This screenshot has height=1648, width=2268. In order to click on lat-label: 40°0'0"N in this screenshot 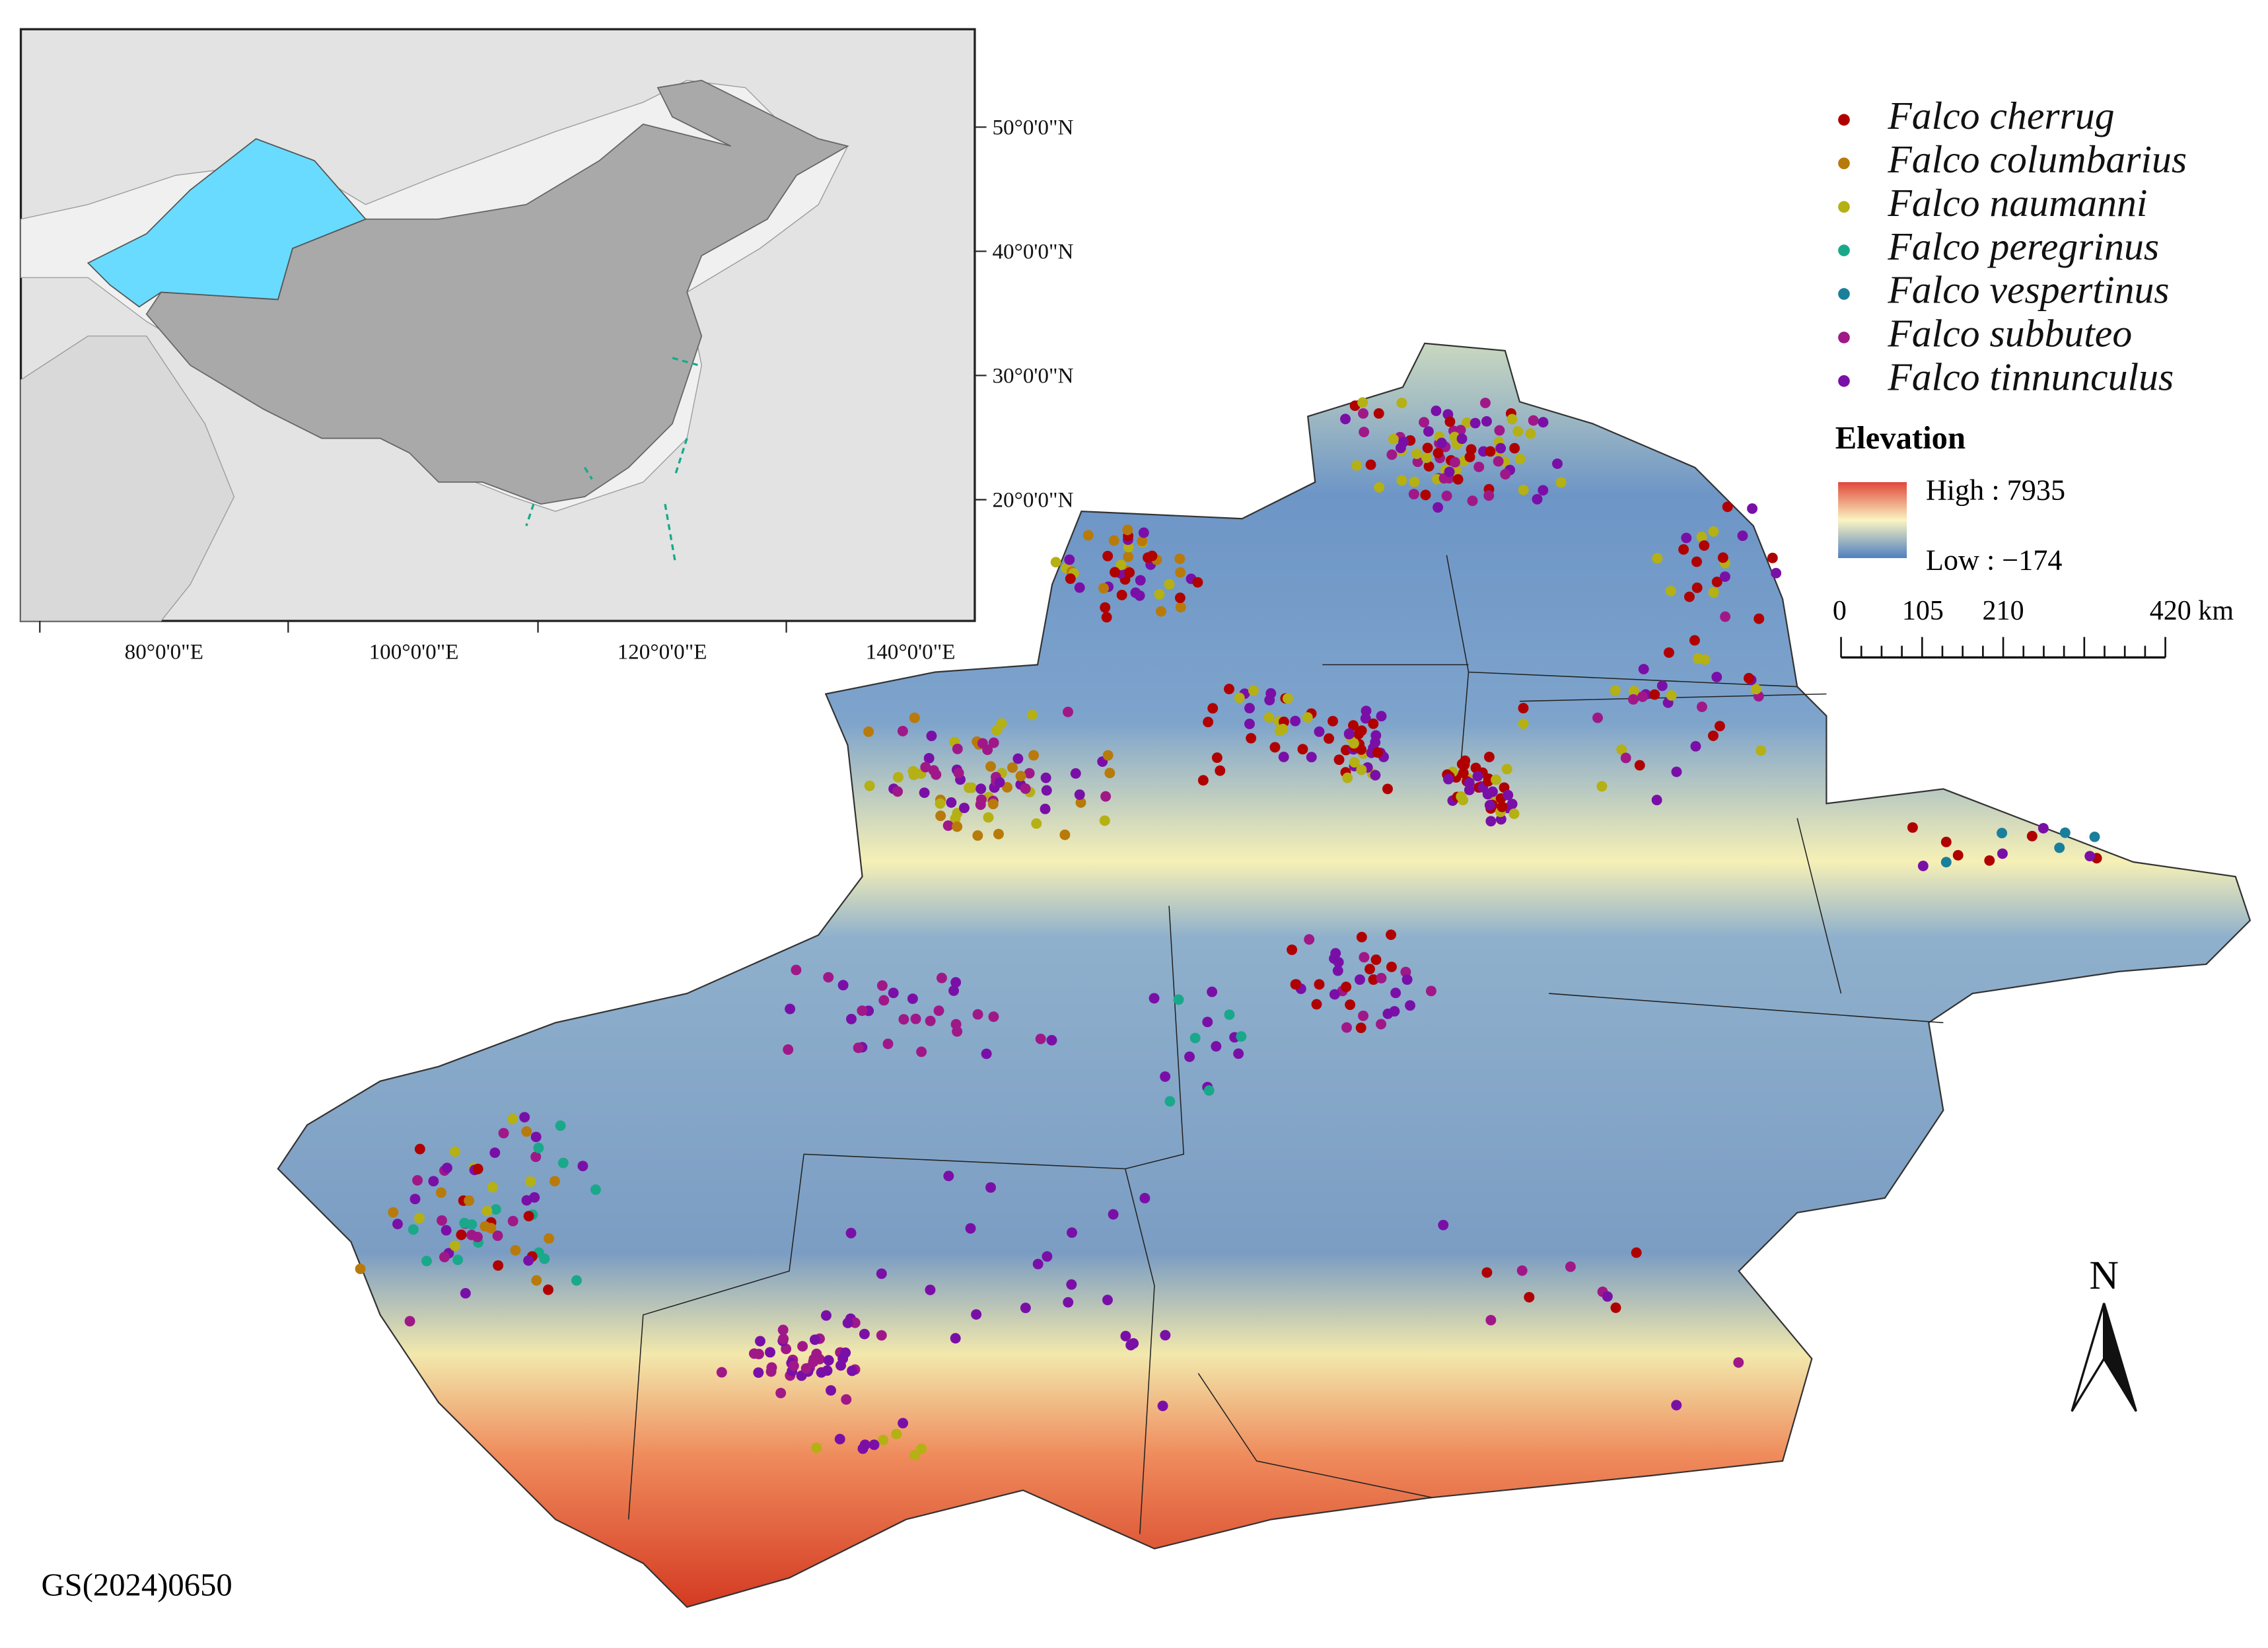, I will do `click(1032, 252)`.